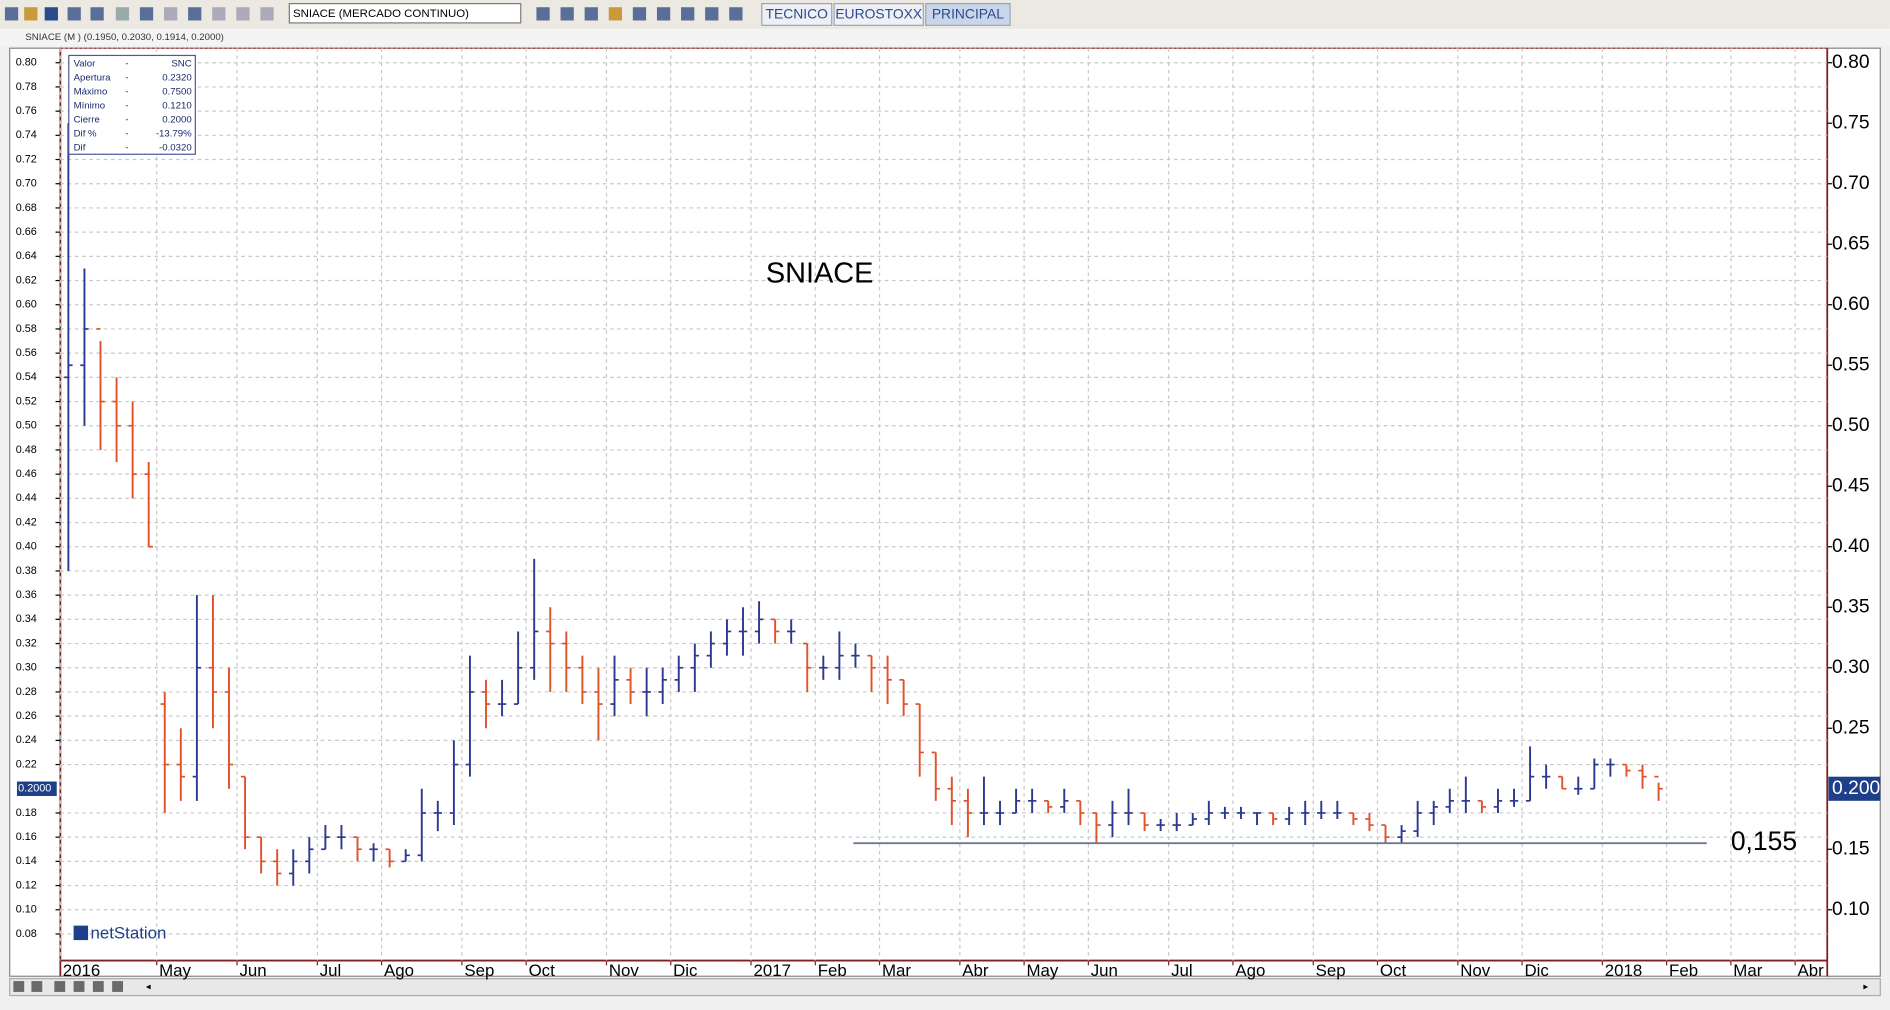 Image resolution: width=1890 pixels, height=1010 pixels. I want to click on y-tick-label: 0.54, so click(26, 377).